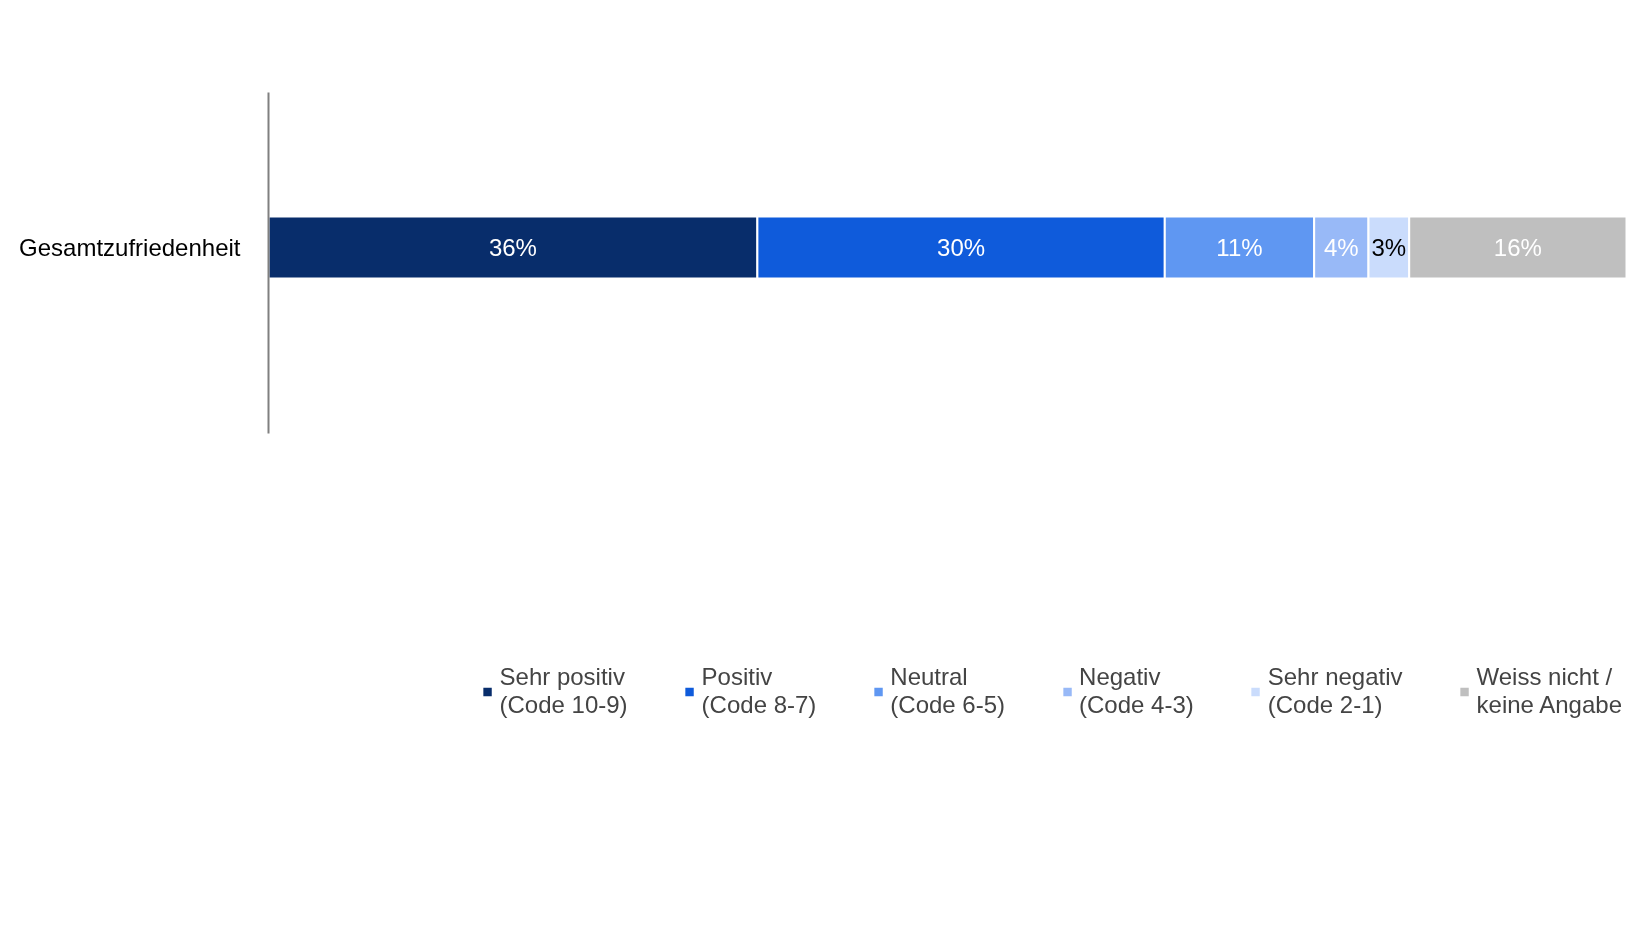  What do you see at coordinates (1239, 247) in the screenshot?
I see `data-label: 11%` at bounding box center [1239, 247].